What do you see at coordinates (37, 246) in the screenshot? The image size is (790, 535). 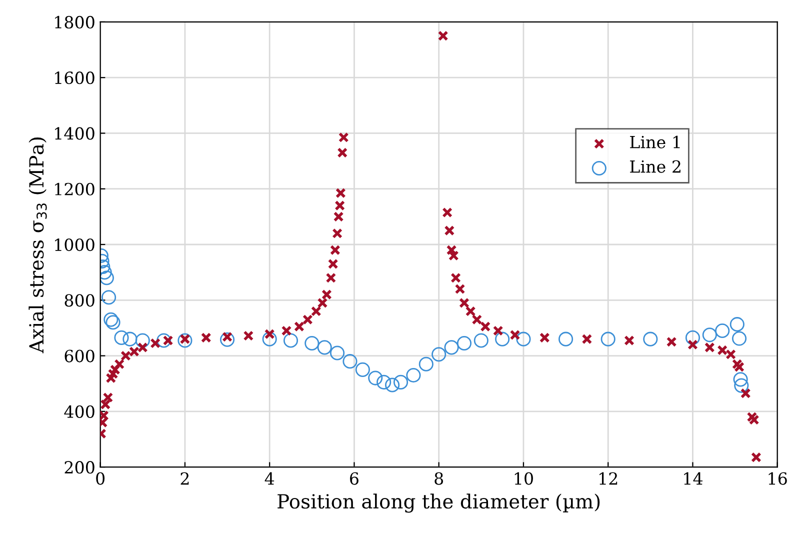 I see `y-axis-title: Axial stress σ$_{33}$ (MPa)` at bounding box center [37, 246].